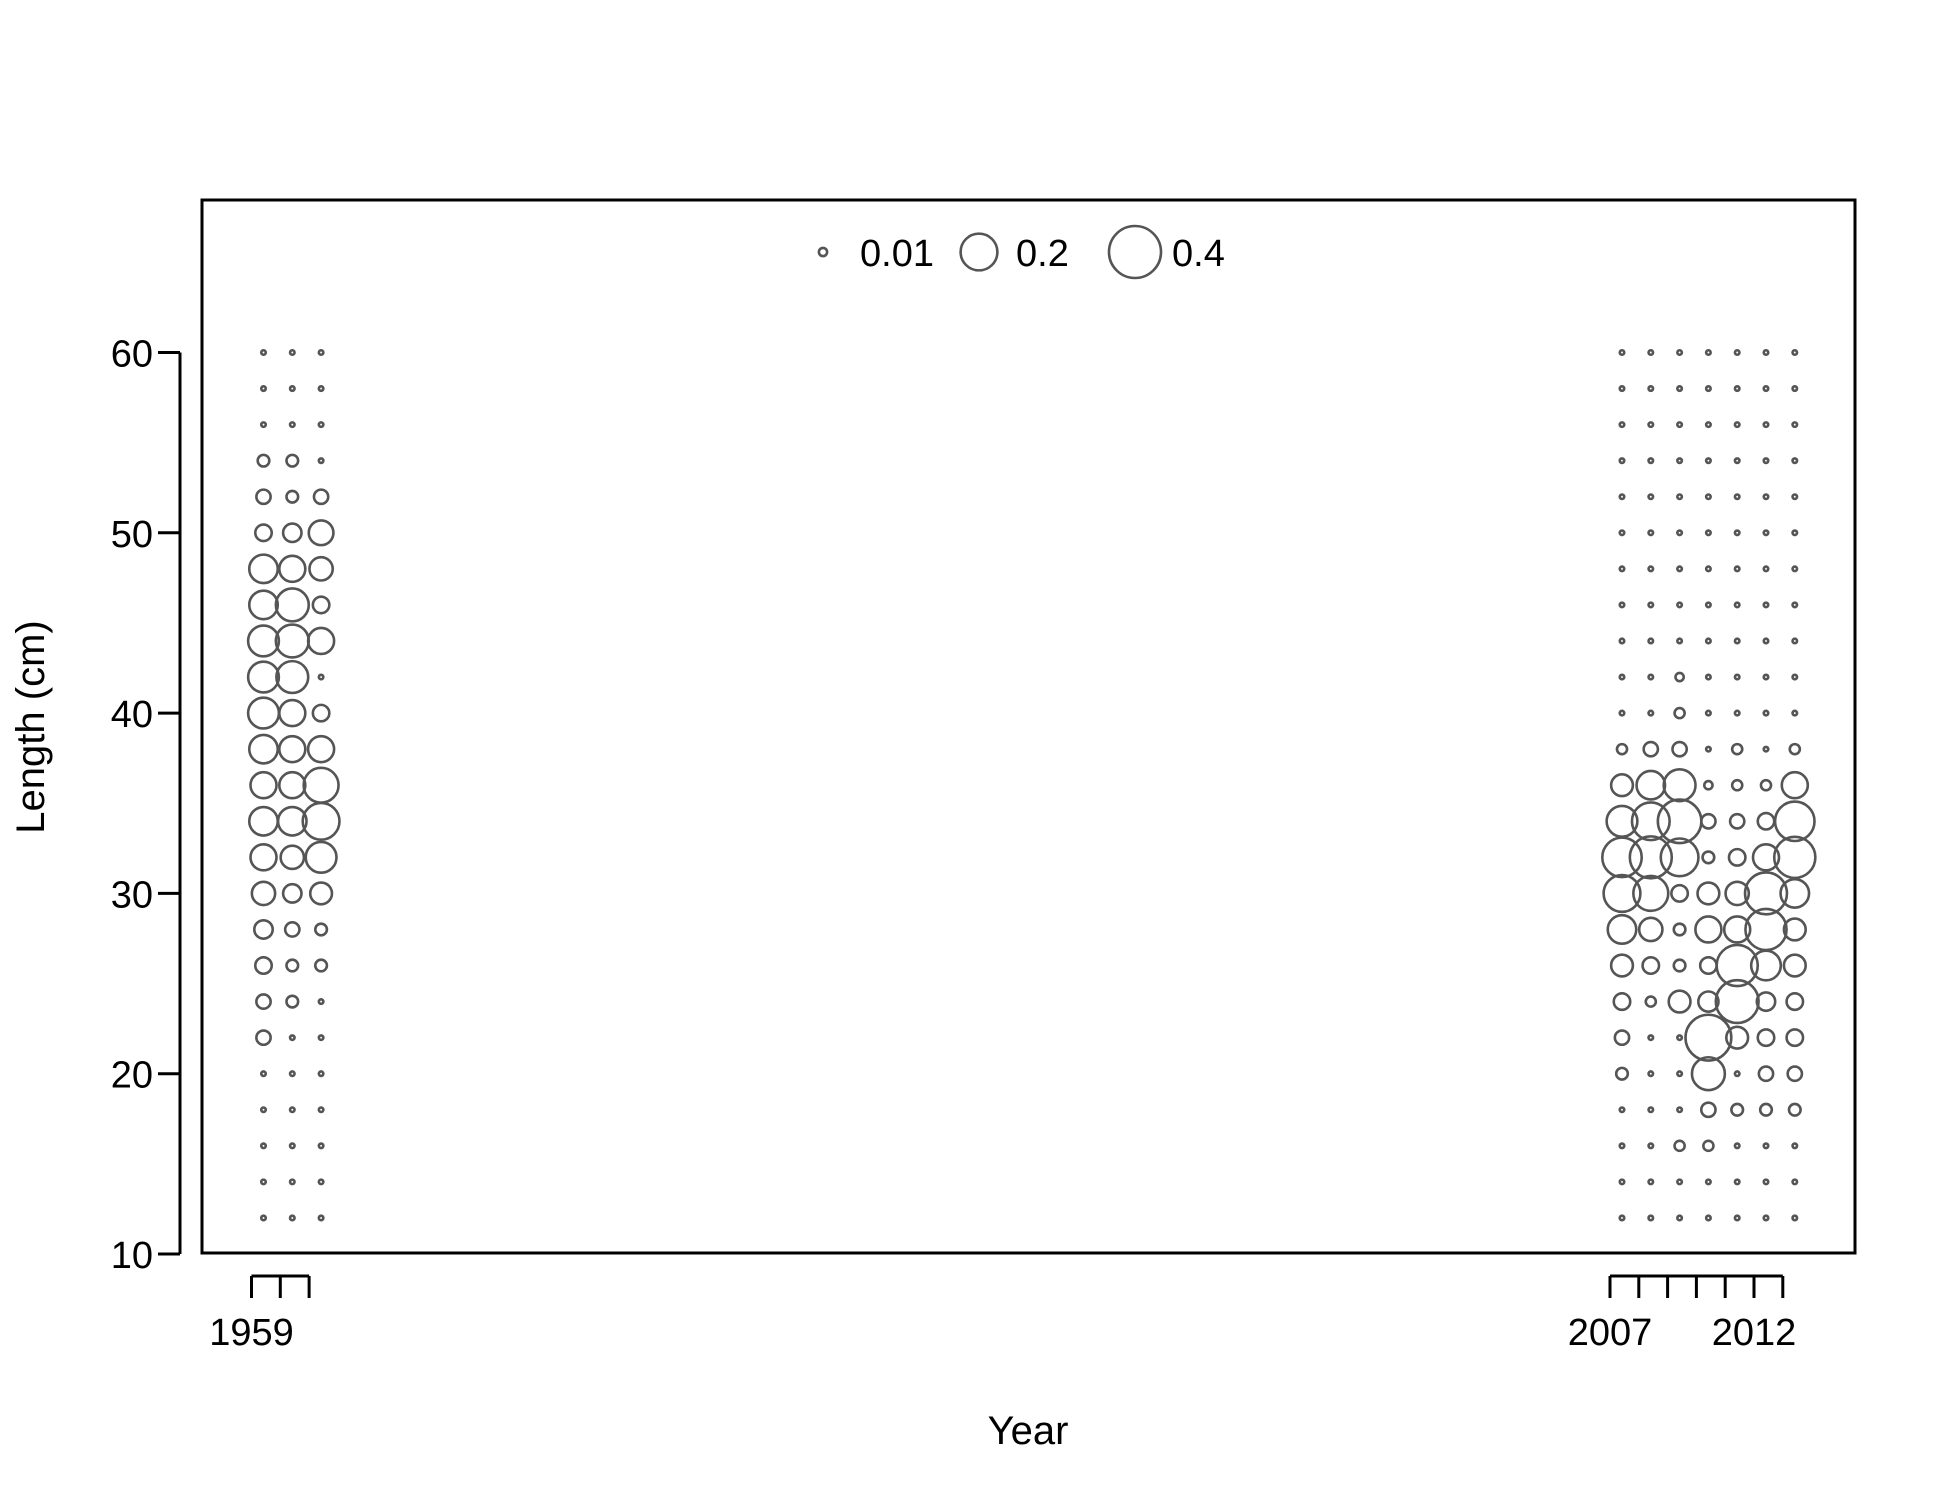 Image resolution: width=1950 pixels, height=1500 pixels. Describe the element at coordinates (132, 1076) in the screenshot. I see `y-tick-label: 20` at that location.